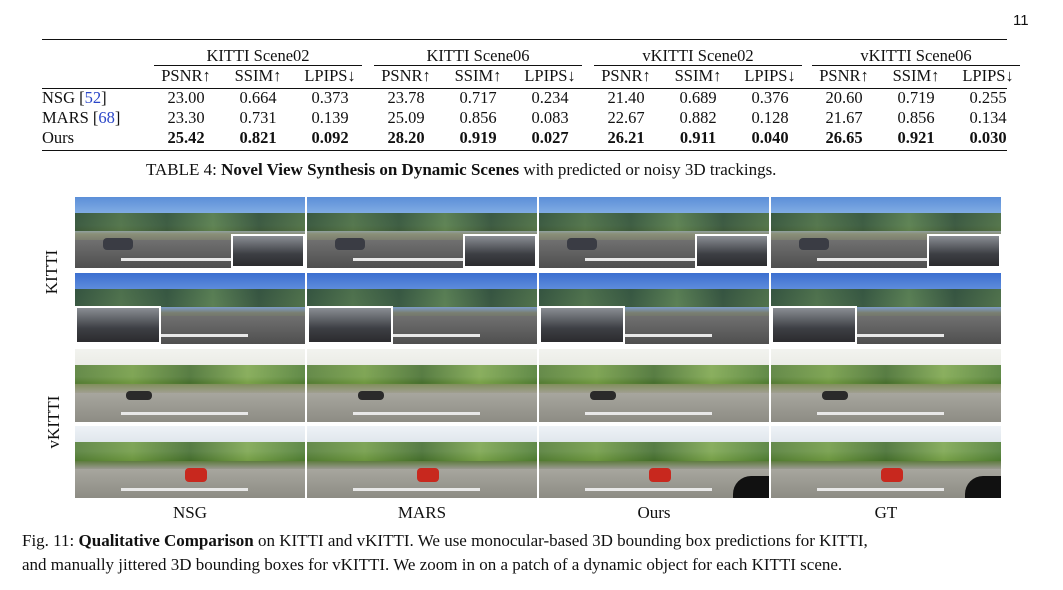 Image resolution: width=1063 pixels, height=590 pixels. Describe the element at coordinates (190, 385) in the screenshot. I see `render-nsg-row3` at that location.